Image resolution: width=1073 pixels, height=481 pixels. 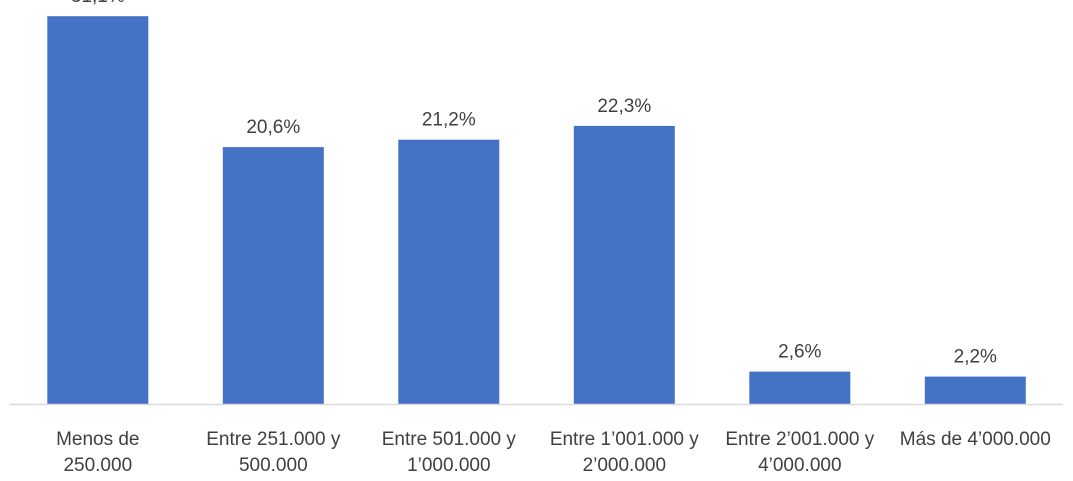 What do you see at coordinates (97, 439) in the screenshot?
I see `category-label-1-line-1: Menos de` at bounding box center [97, 439].